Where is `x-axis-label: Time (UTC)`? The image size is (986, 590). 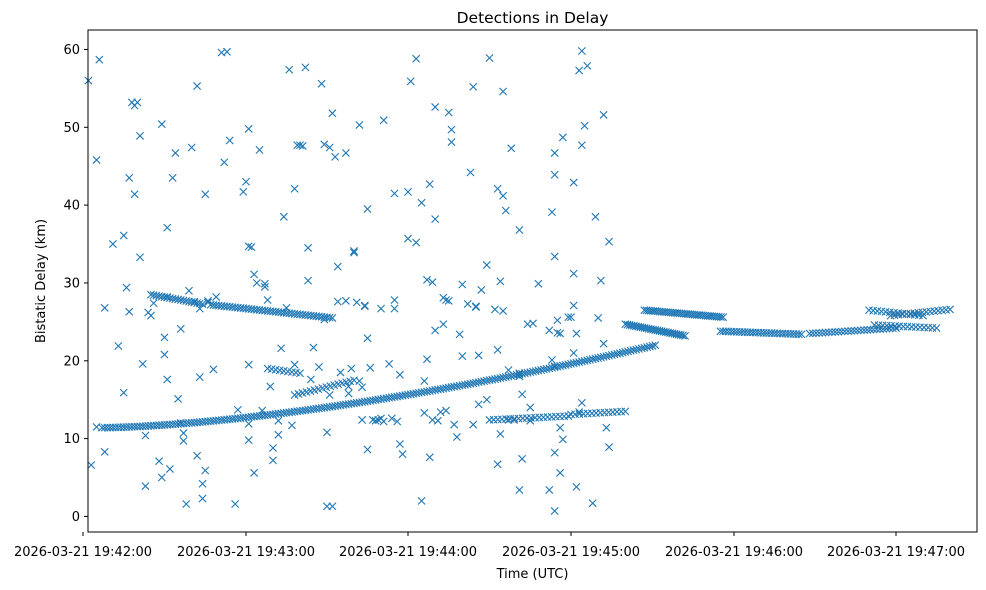 x-axis-label: Time (UTC) is located at coordinates (532, 574).